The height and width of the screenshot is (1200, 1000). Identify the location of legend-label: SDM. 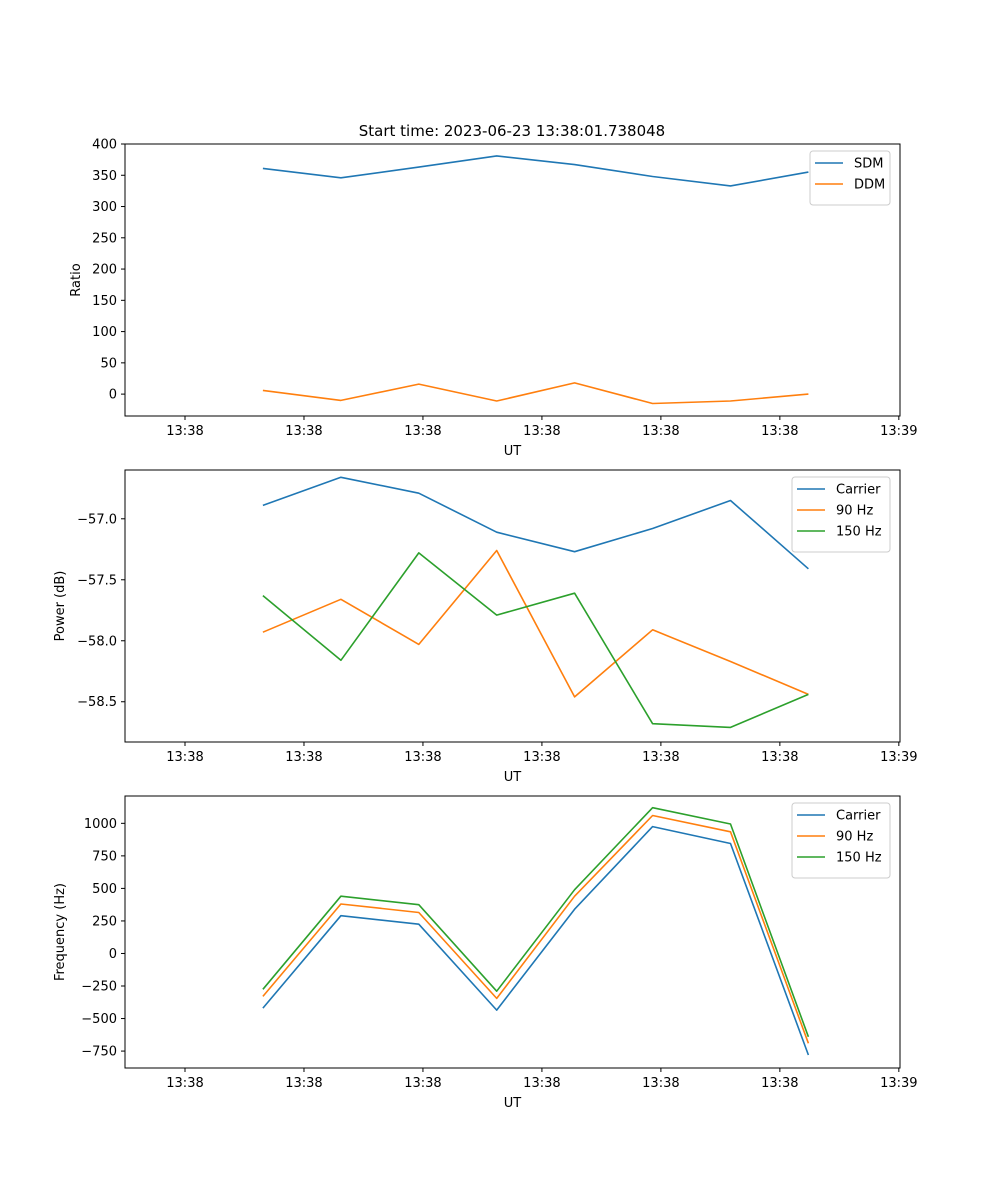
(868, 164).